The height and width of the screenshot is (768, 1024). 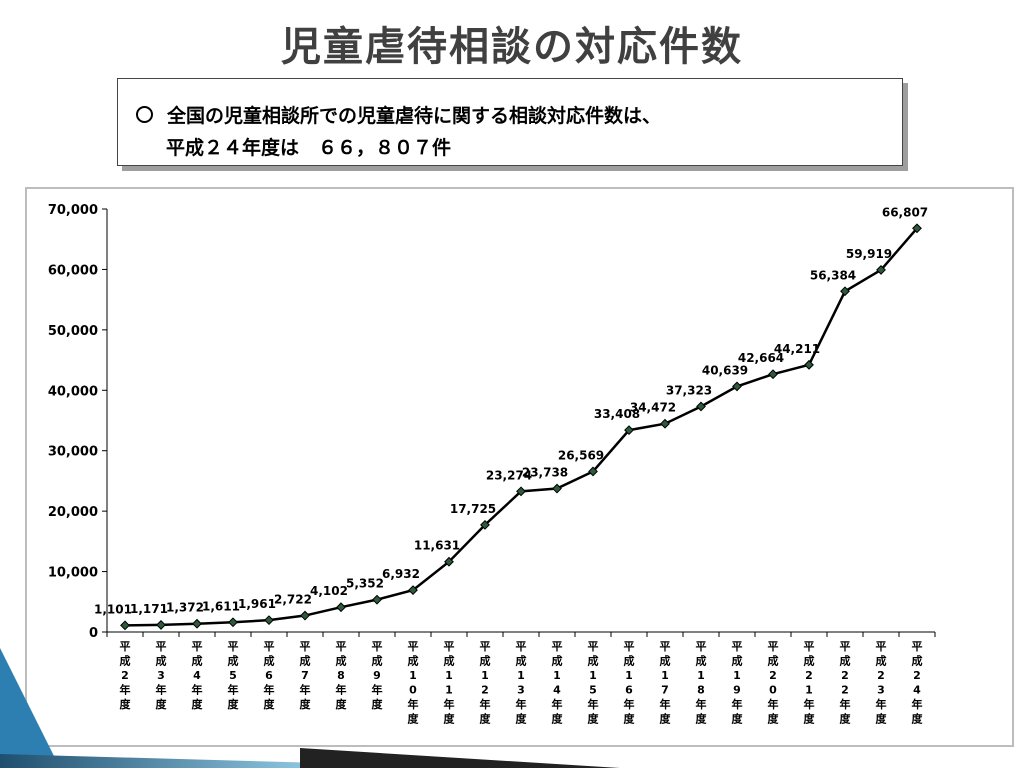 I want to click on decorative-dark-bar, so click(x=460, y=758).